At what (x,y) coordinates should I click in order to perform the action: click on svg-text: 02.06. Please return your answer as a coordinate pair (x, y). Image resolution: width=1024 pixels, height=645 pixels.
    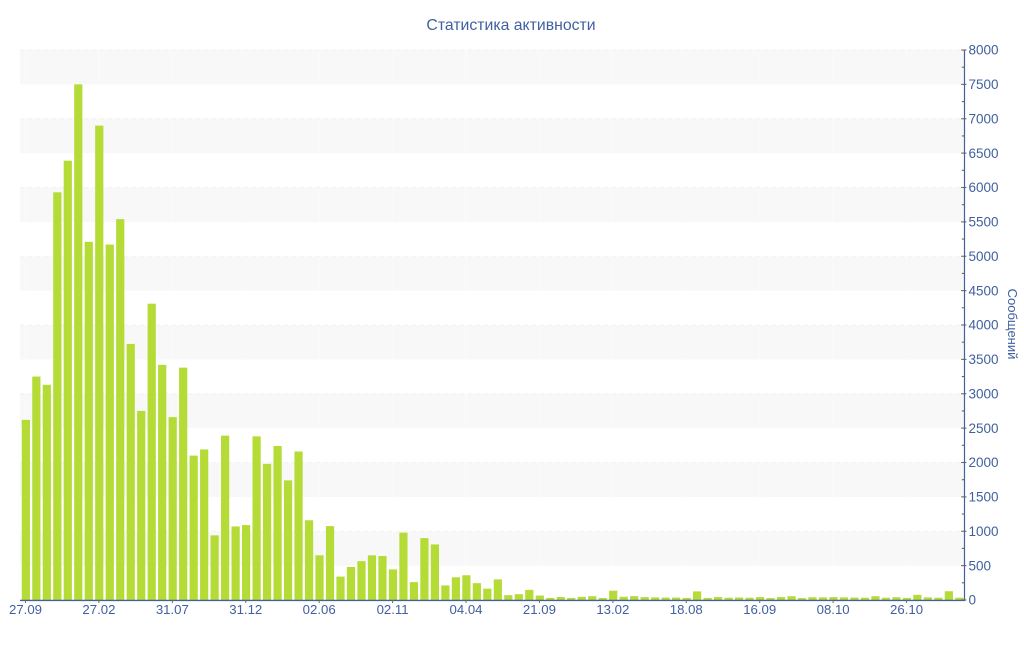
    Looking at the image, I should click on (319, 609).